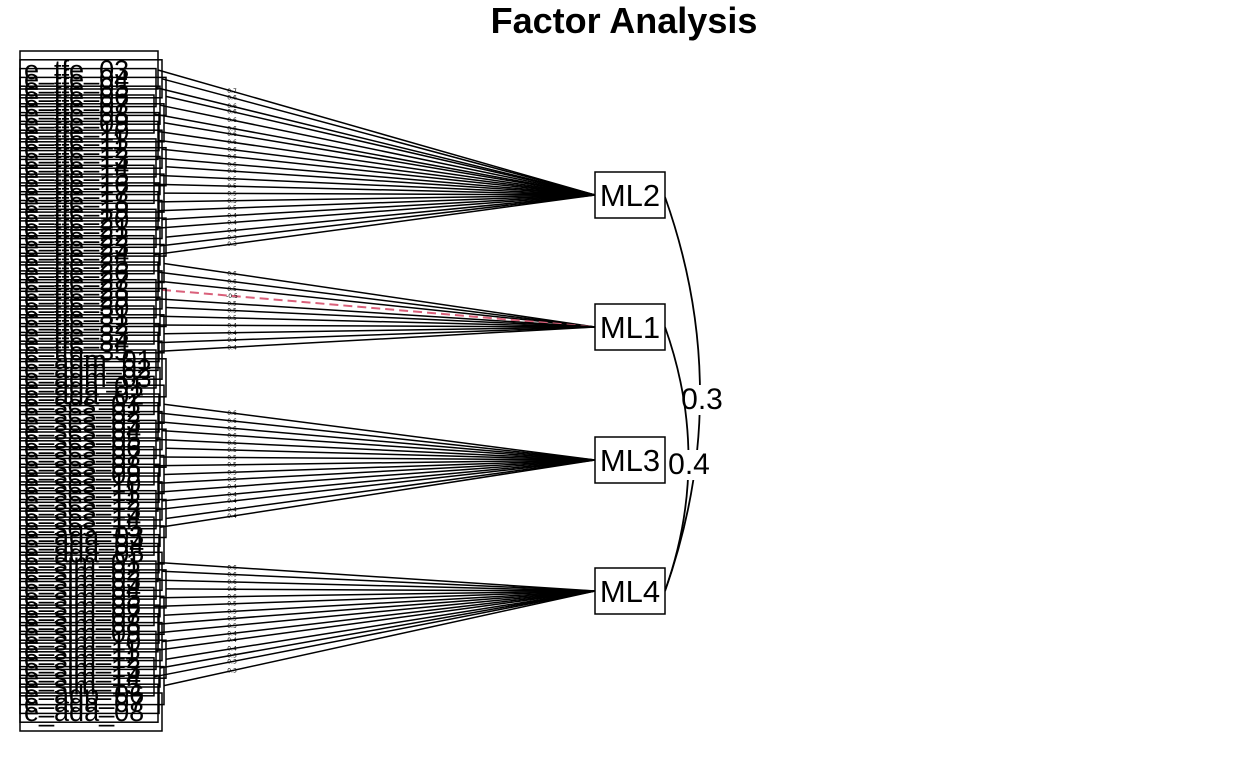  I want to click on variable-label: e_ses_15, so click(82, 527).